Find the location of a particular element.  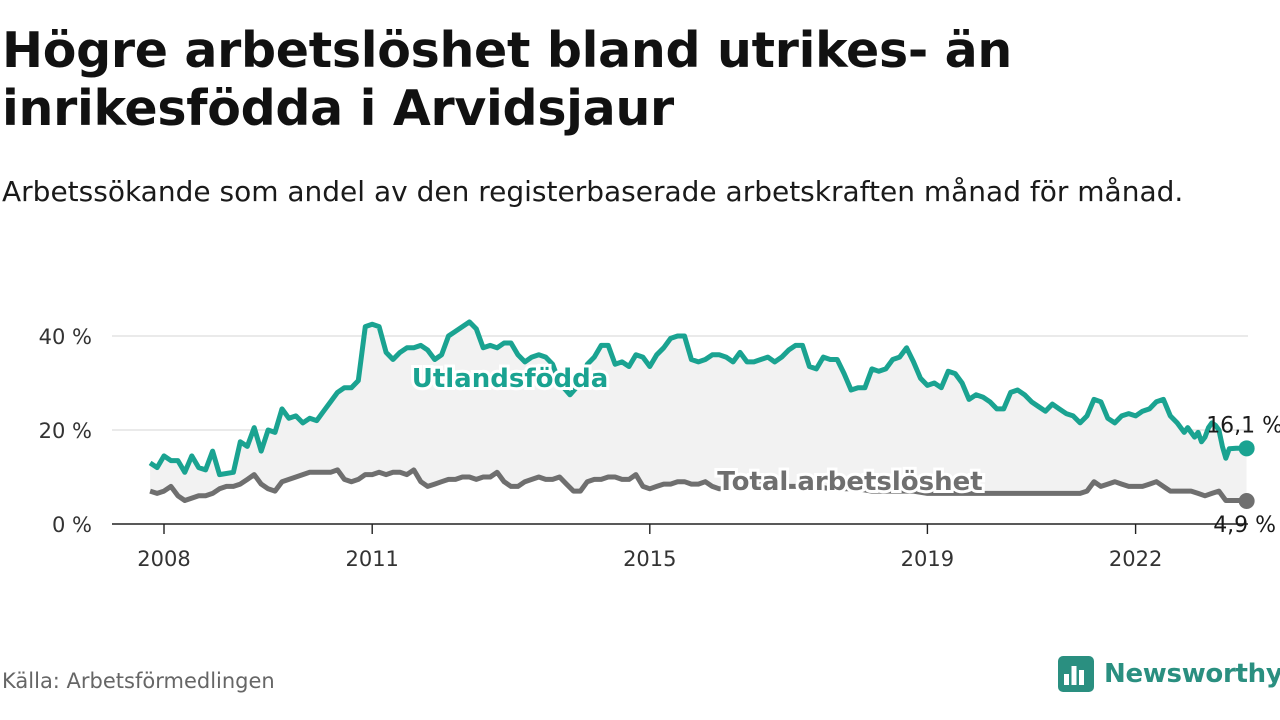

x-axis: 2008 2011 2015 2019 2022 is located at coordinates (649, 547).